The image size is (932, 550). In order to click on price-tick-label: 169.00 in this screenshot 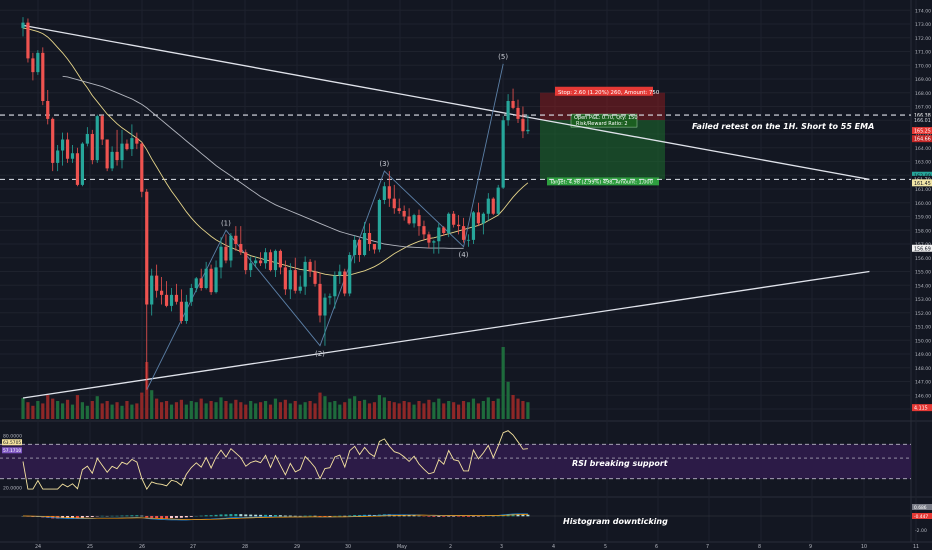, I will do `click(923, 80)`.